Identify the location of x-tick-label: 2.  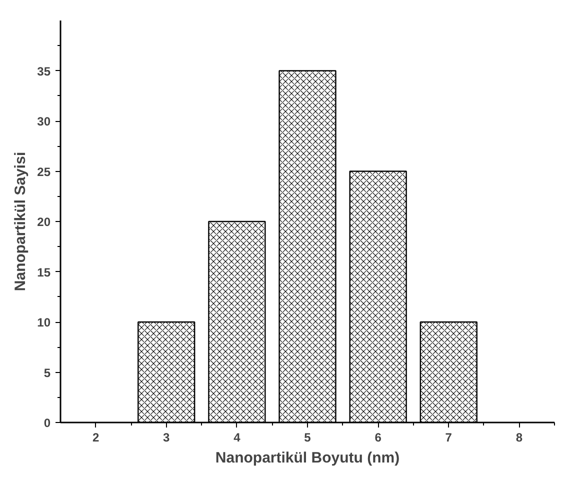
(96, 437).